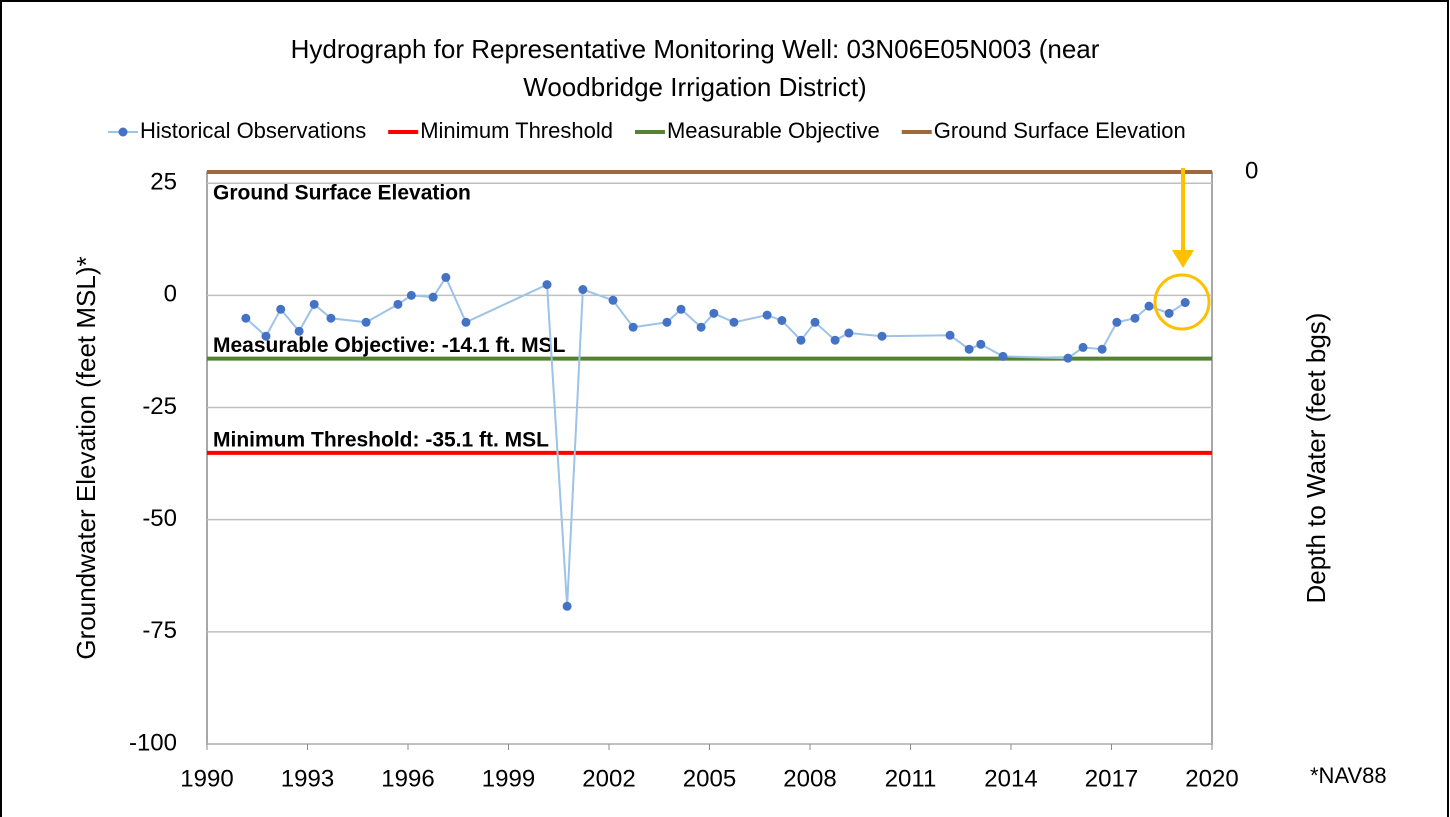 The width and height of the screenshot is (1450, 817). Describe the element at coordinates (1111, 778) in the screenshot. I see `x-tick-label: 2017` at that location.